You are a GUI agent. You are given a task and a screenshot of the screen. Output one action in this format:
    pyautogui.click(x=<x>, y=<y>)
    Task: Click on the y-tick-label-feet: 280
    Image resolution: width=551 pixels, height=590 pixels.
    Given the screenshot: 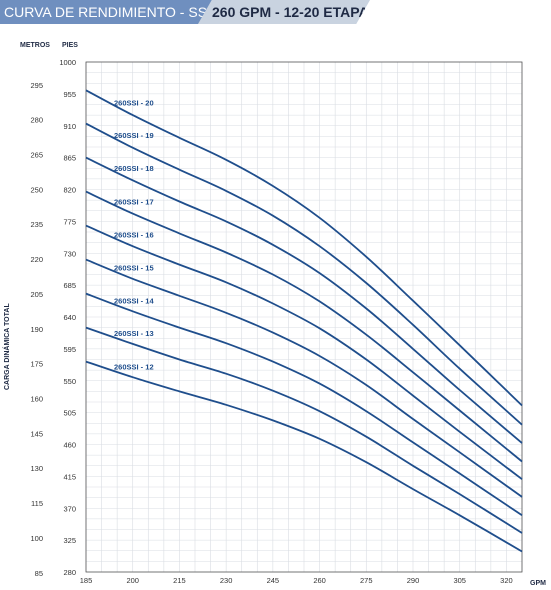 What is the action you would take?
    pyautogui.click(x=69, y=572)
    